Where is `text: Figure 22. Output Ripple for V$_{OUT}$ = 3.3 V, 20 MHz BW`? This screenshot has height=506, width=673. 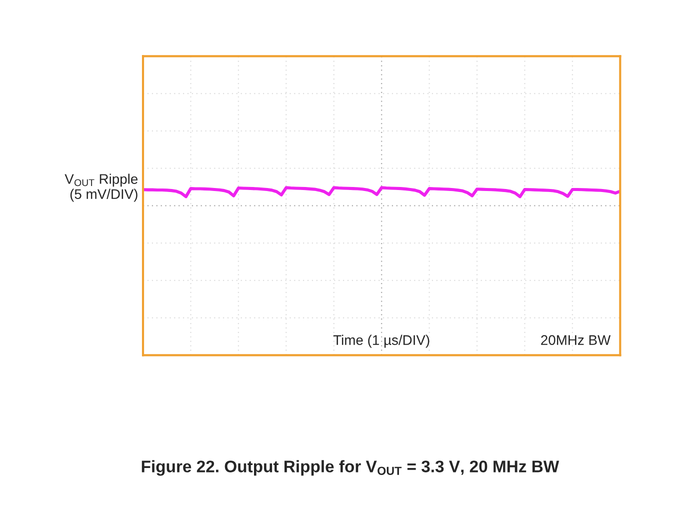 text: Figure 22. Output Ripple for V$_{OUT}$ = 3.3 V, 20 MHz BW is located at coordinates (351, 468).